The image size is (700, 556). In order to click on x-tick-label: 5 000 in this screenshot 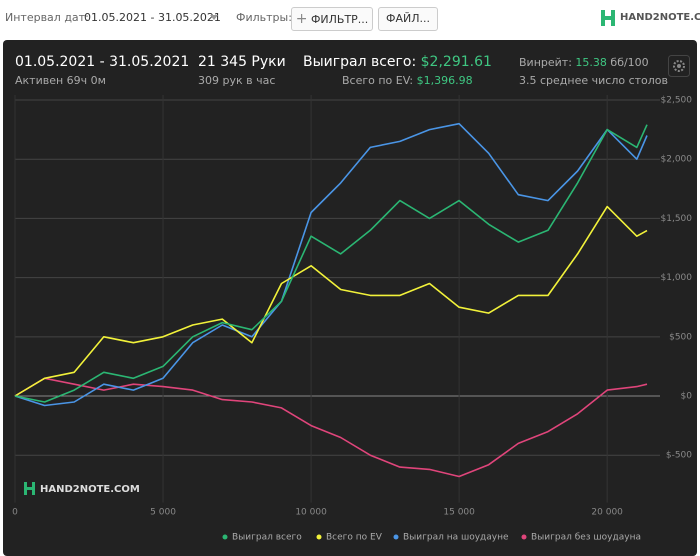, I will do `click(163, 513)`.